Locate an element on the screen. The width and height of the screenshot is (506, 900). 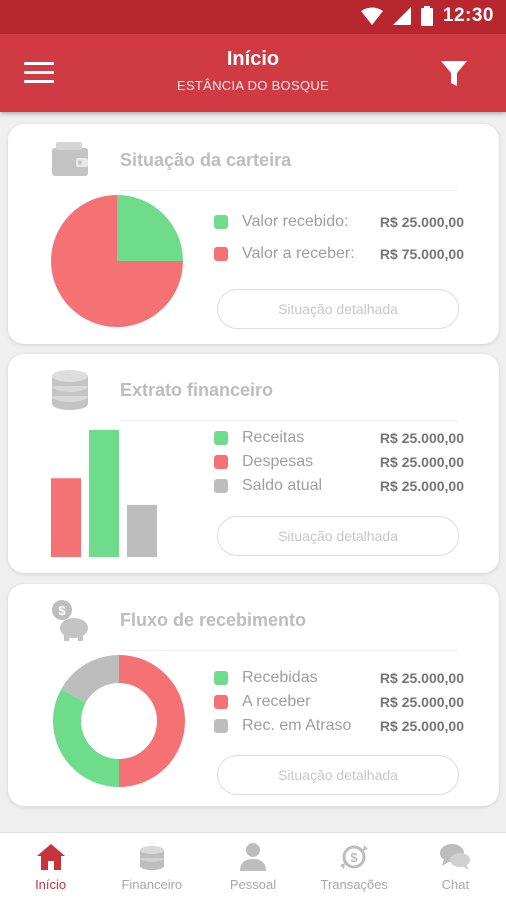
wallet-pie-chart is located at coordinates (117, 261).